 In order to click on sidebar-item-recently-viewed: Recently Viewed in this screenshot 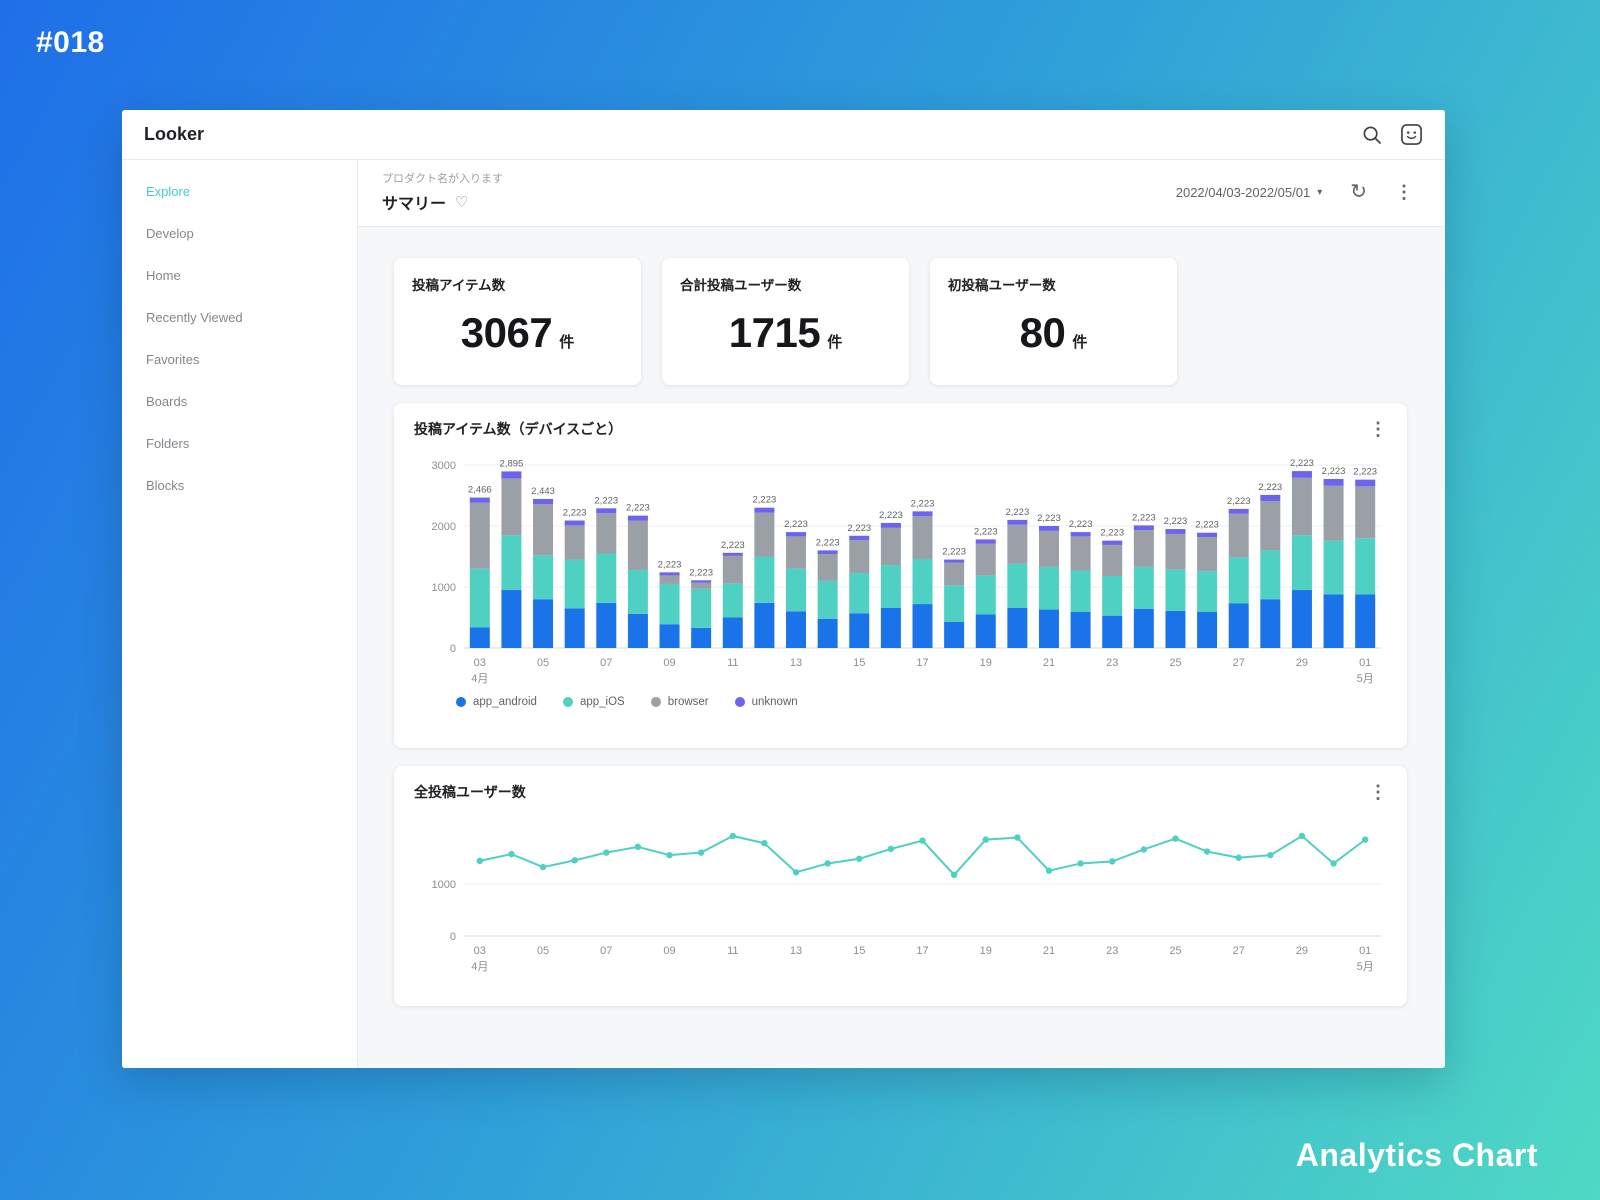, I will do `click(194, 317)`.